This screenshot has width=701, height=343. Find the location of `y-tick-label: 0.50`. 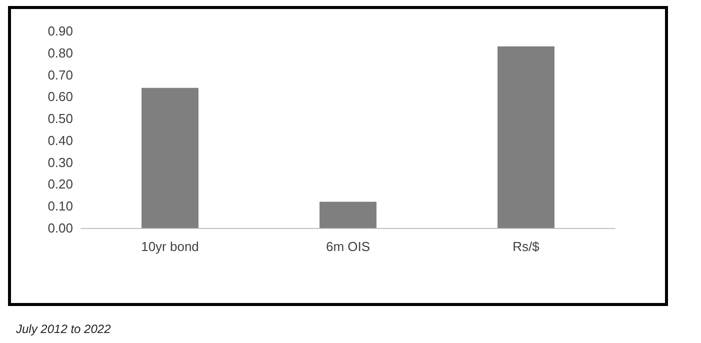

y-tick-label: 0.50 is located at coordinates (60, 118).